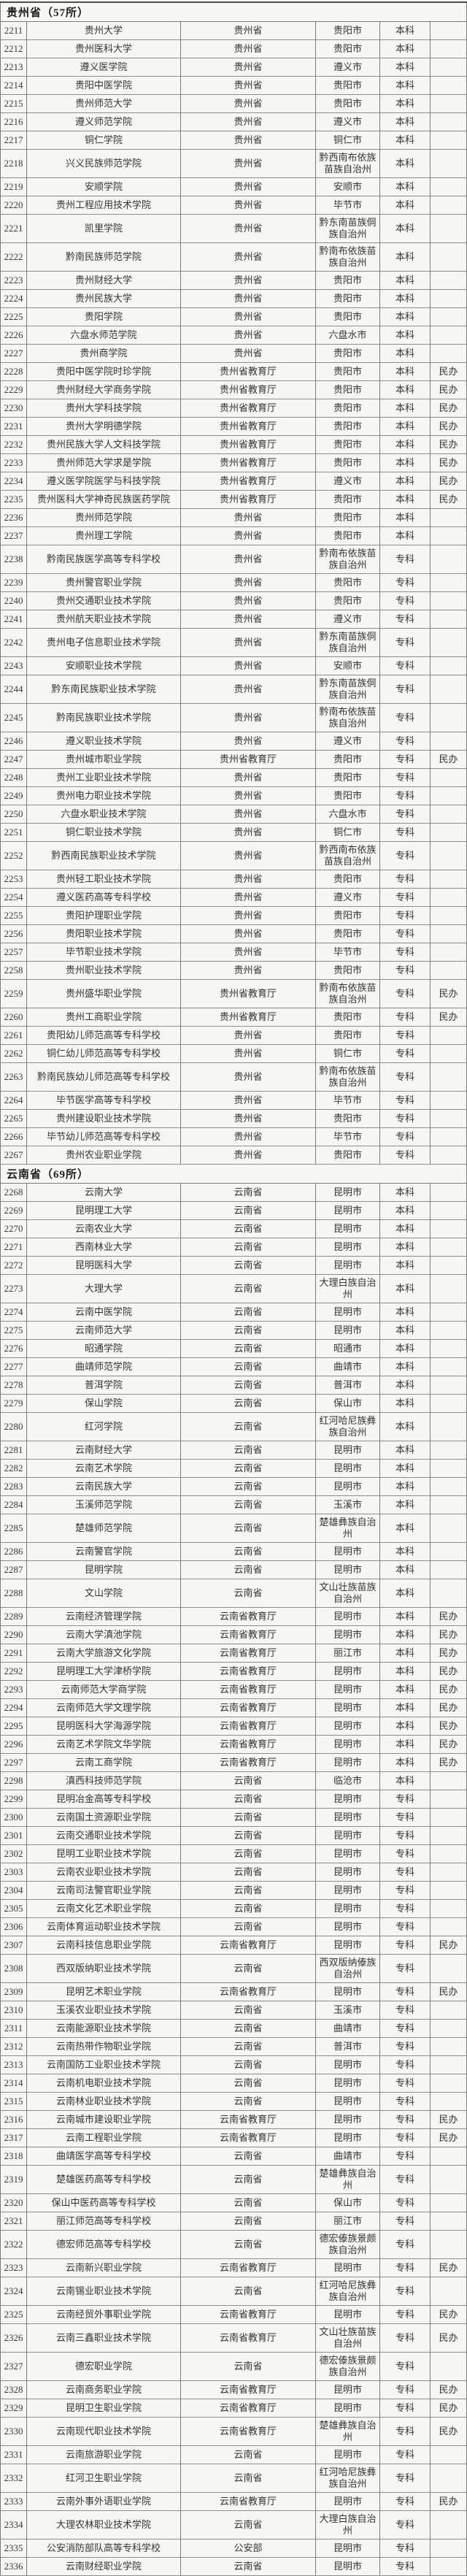 The width and height of the screenshot is (467, 2576). Describe the element at coordinates (104, 408) in the screenshot. I see `school-name-cell: 贵州大学科技学院` at that location.